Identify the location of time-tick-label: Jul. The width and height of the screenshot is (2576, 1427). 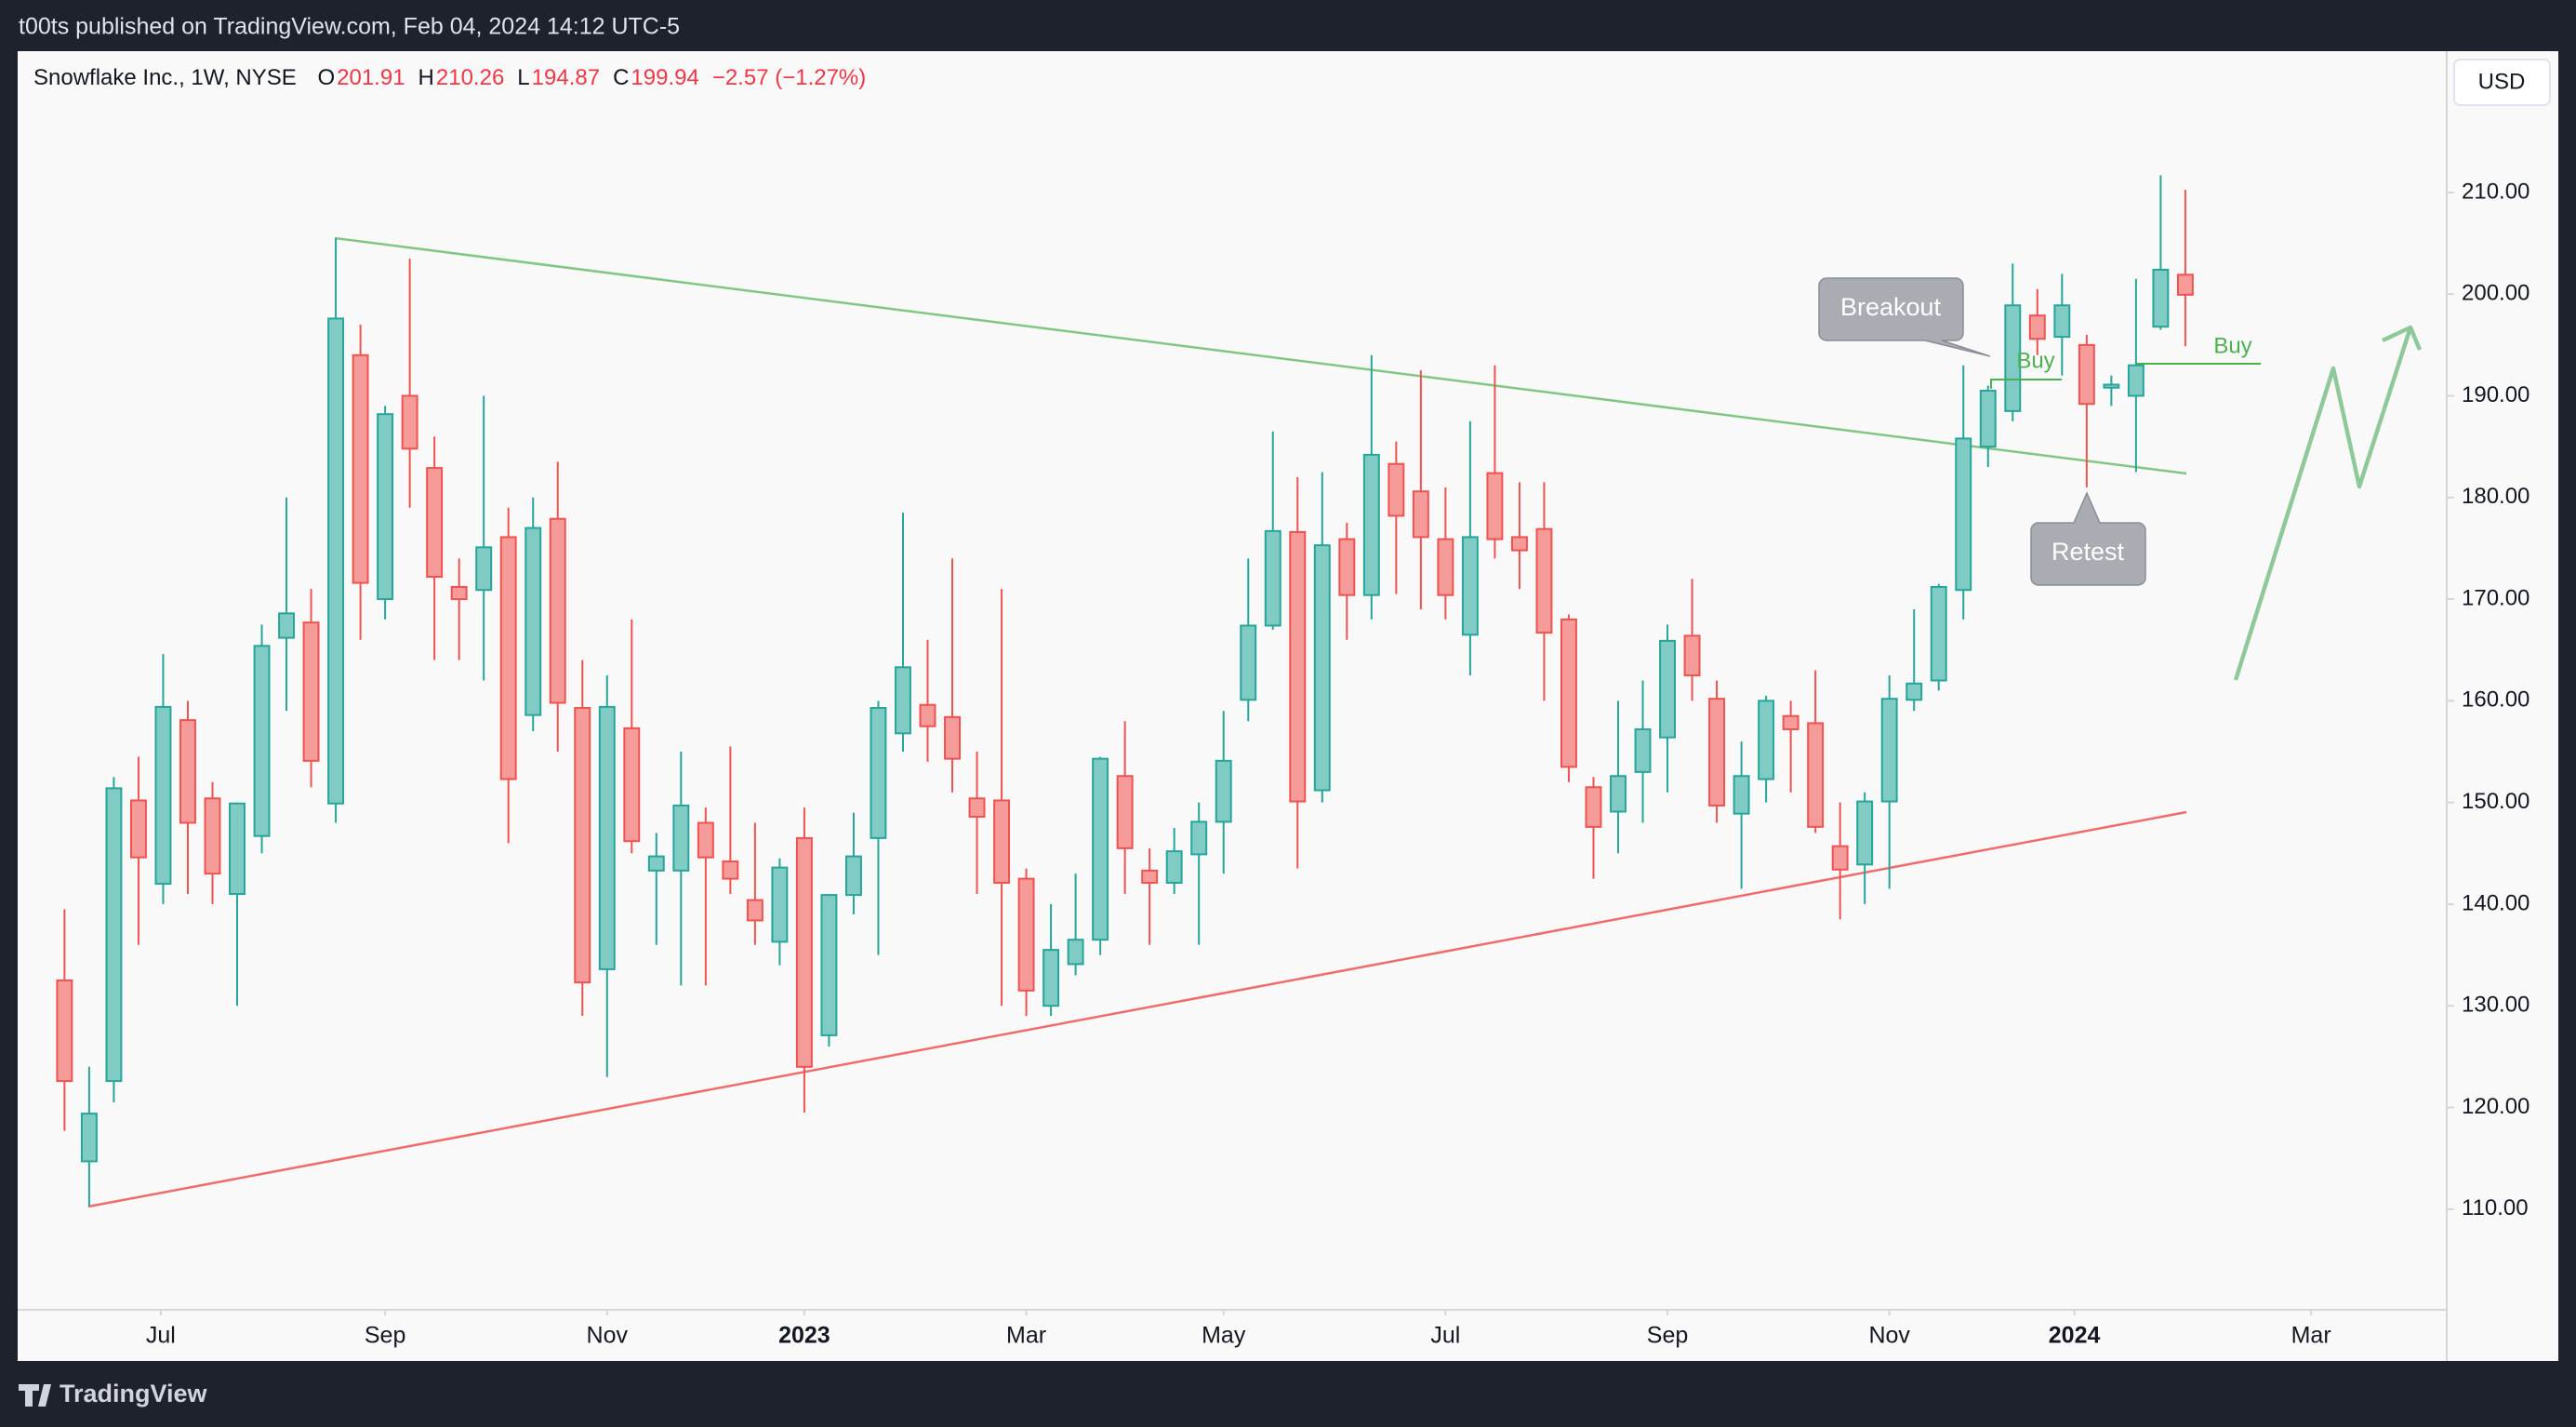
(1445, 1336).